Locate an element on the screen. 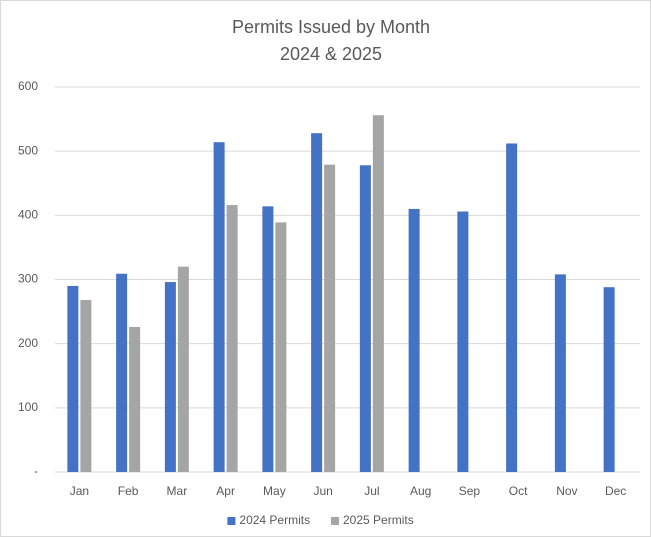  x-tick-label: May is located at coordinates (274, 491).